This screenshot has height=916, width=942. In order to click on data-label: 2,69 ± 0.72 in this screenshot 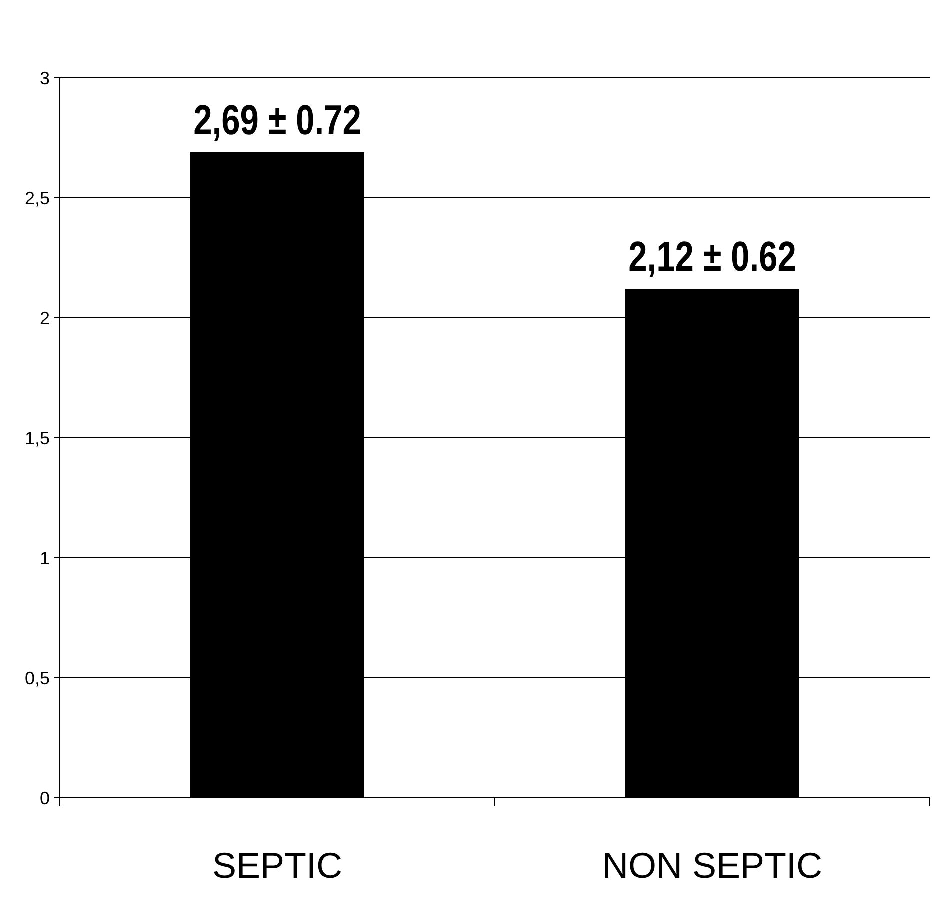, I will do `click(278, 121)`.